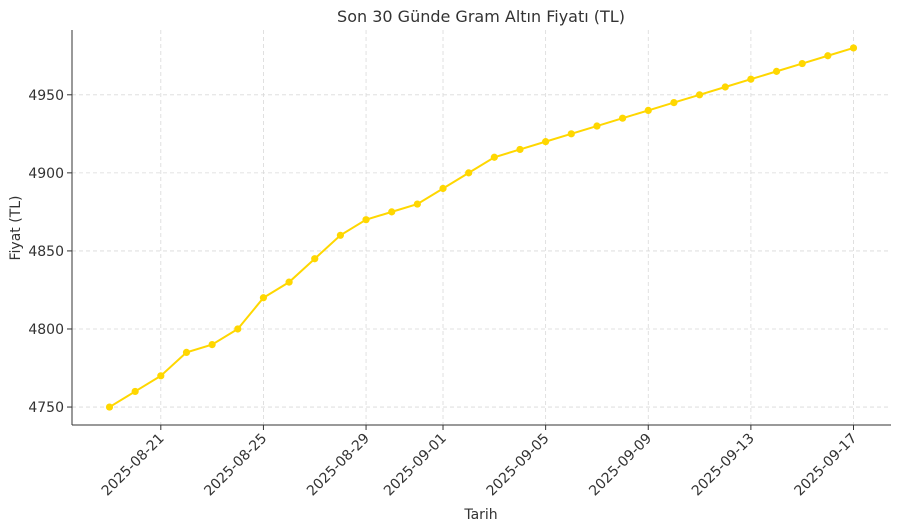  What do you see at coordinates (338, 465) in the screenshot?
I see `x-tick-label: 2025-08-29` at bounding box center [338, 465].